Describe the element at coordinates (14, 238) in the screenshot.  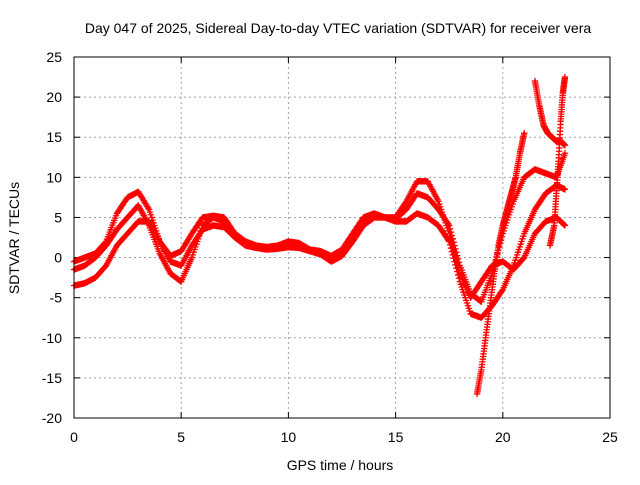
I see `y-axis-label: SDTVAR / TECUs` at that location.